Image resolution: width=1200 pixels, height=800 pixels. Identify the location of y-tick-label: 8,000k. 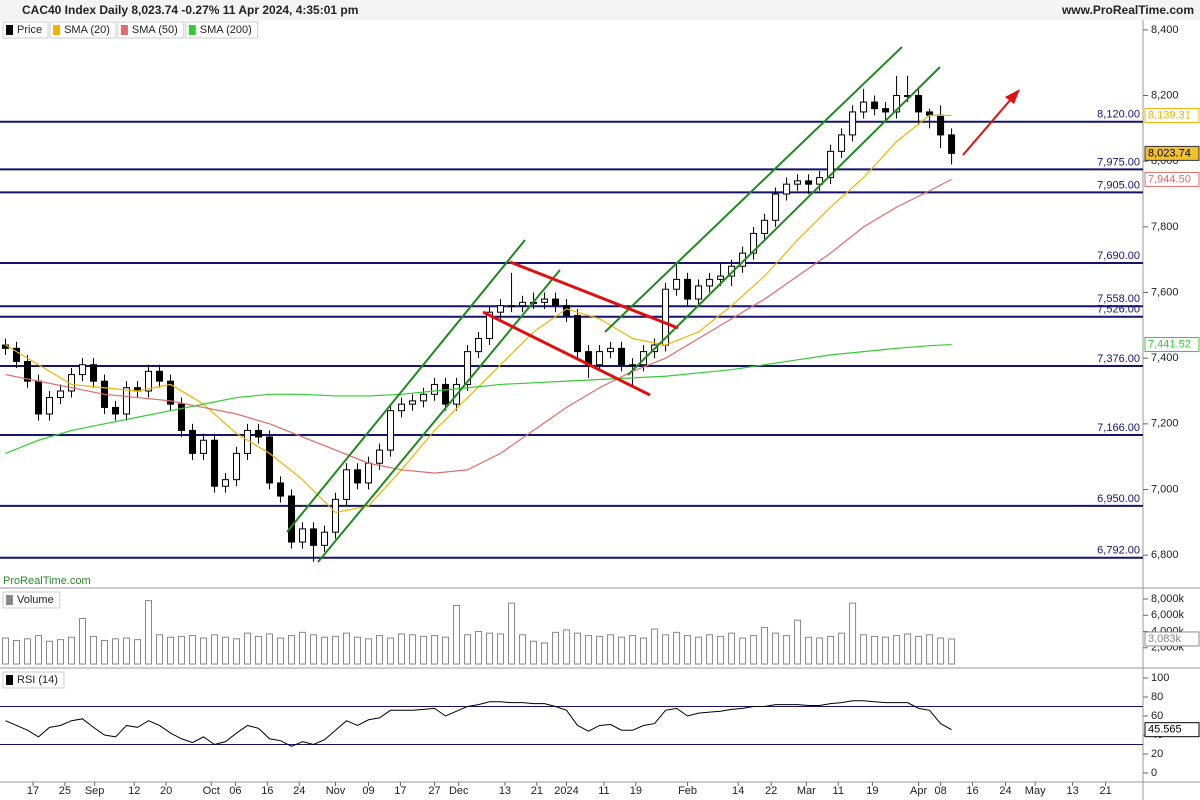
(1168, 599).